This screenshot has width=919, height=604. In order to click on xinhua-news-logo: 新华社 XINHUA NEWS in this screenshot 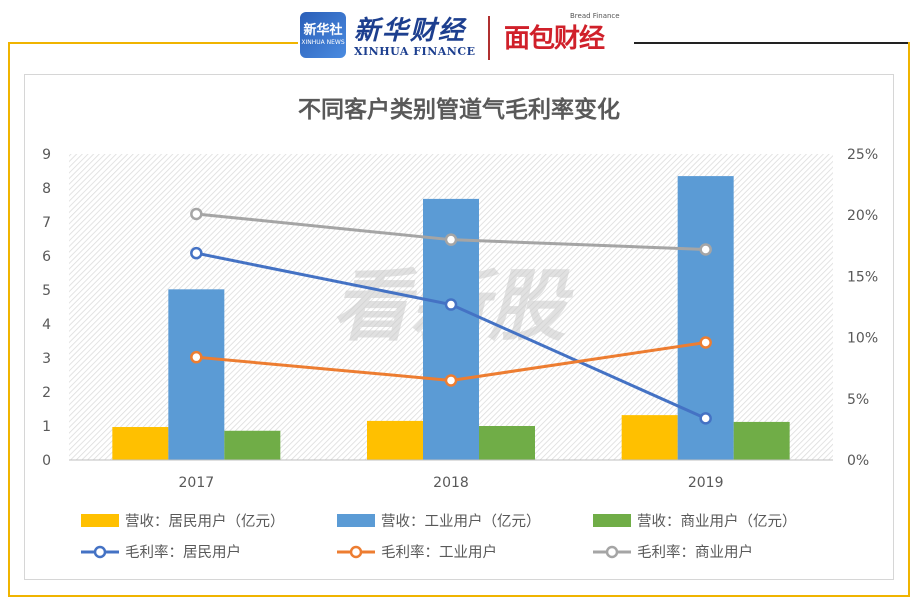, I will do `click(323, 35)`.